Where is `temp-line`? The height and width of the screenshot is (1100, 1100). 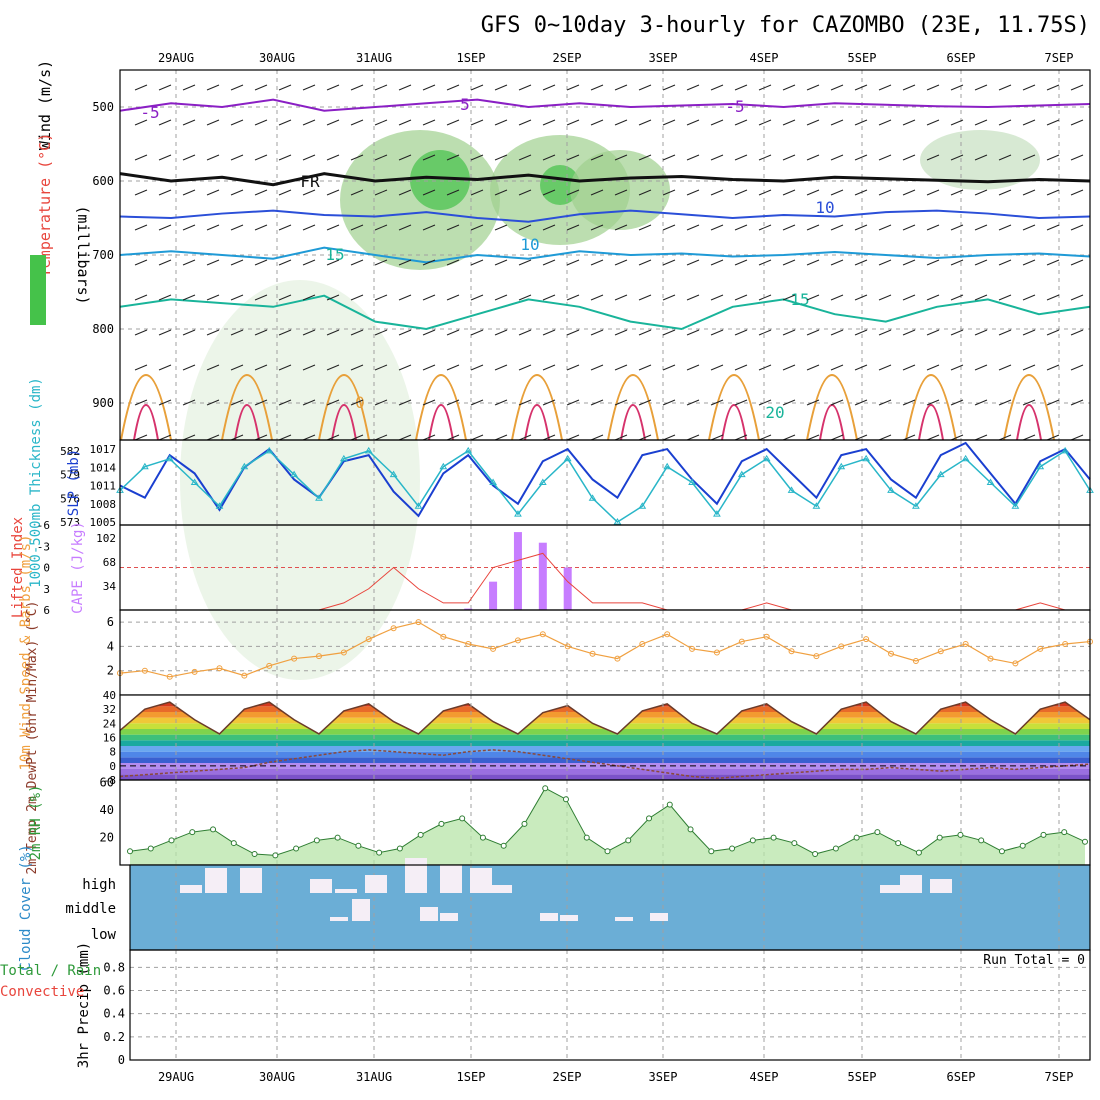
temp-line is located at coordinates (605, 718).